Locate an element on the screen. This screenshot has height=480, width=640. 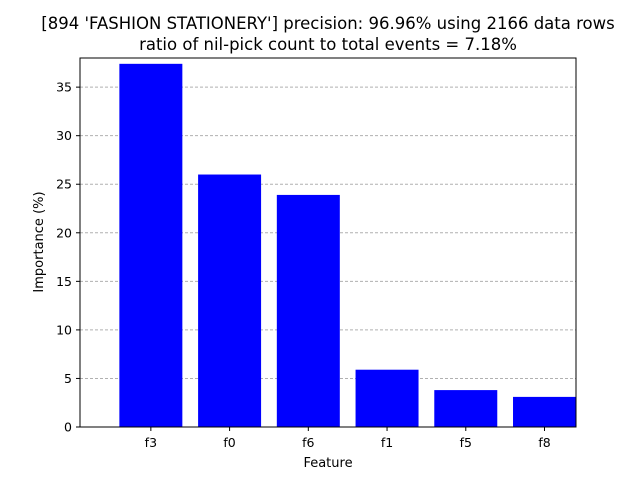
x-axis-label: Feature is located at coordinates (327, 463).